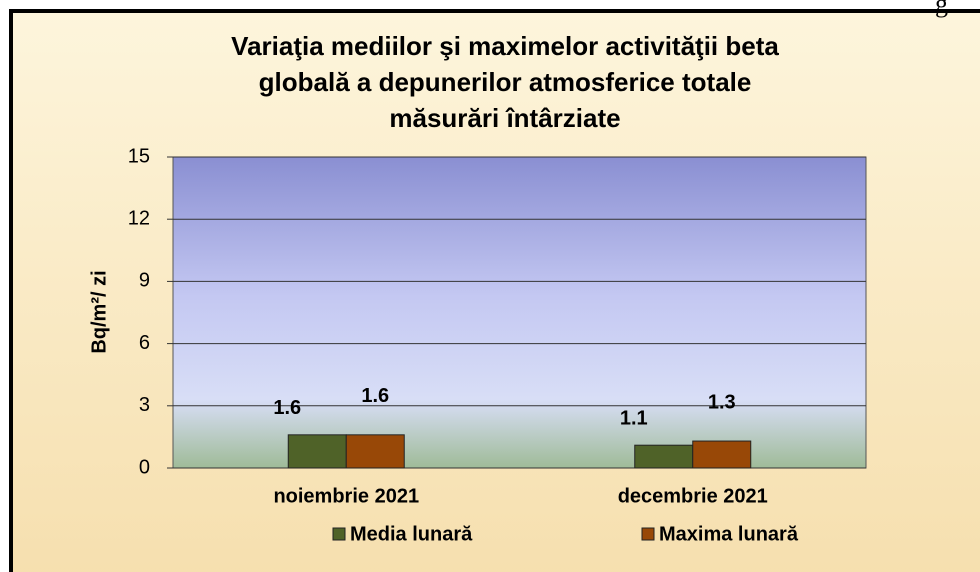 This screenshot has height=572, width=980. What do you see at coordinates (634, 418) in the screenshot?
I see `data-label: 1.1` at bounding box center [634, 418].